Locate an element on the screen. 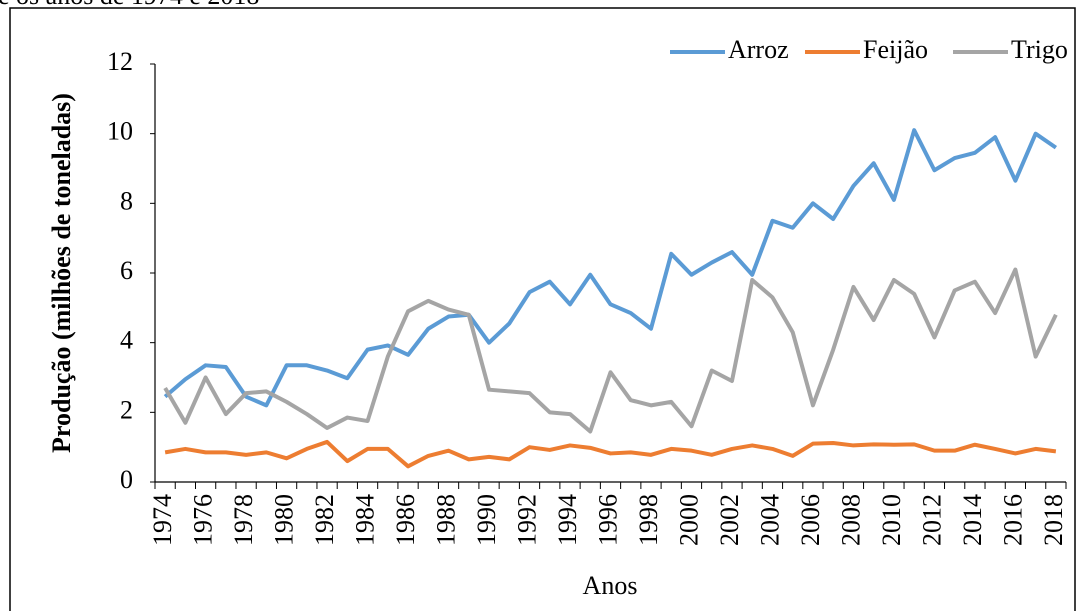  y-tick-label: 4 is located at coordinates (126, 340).